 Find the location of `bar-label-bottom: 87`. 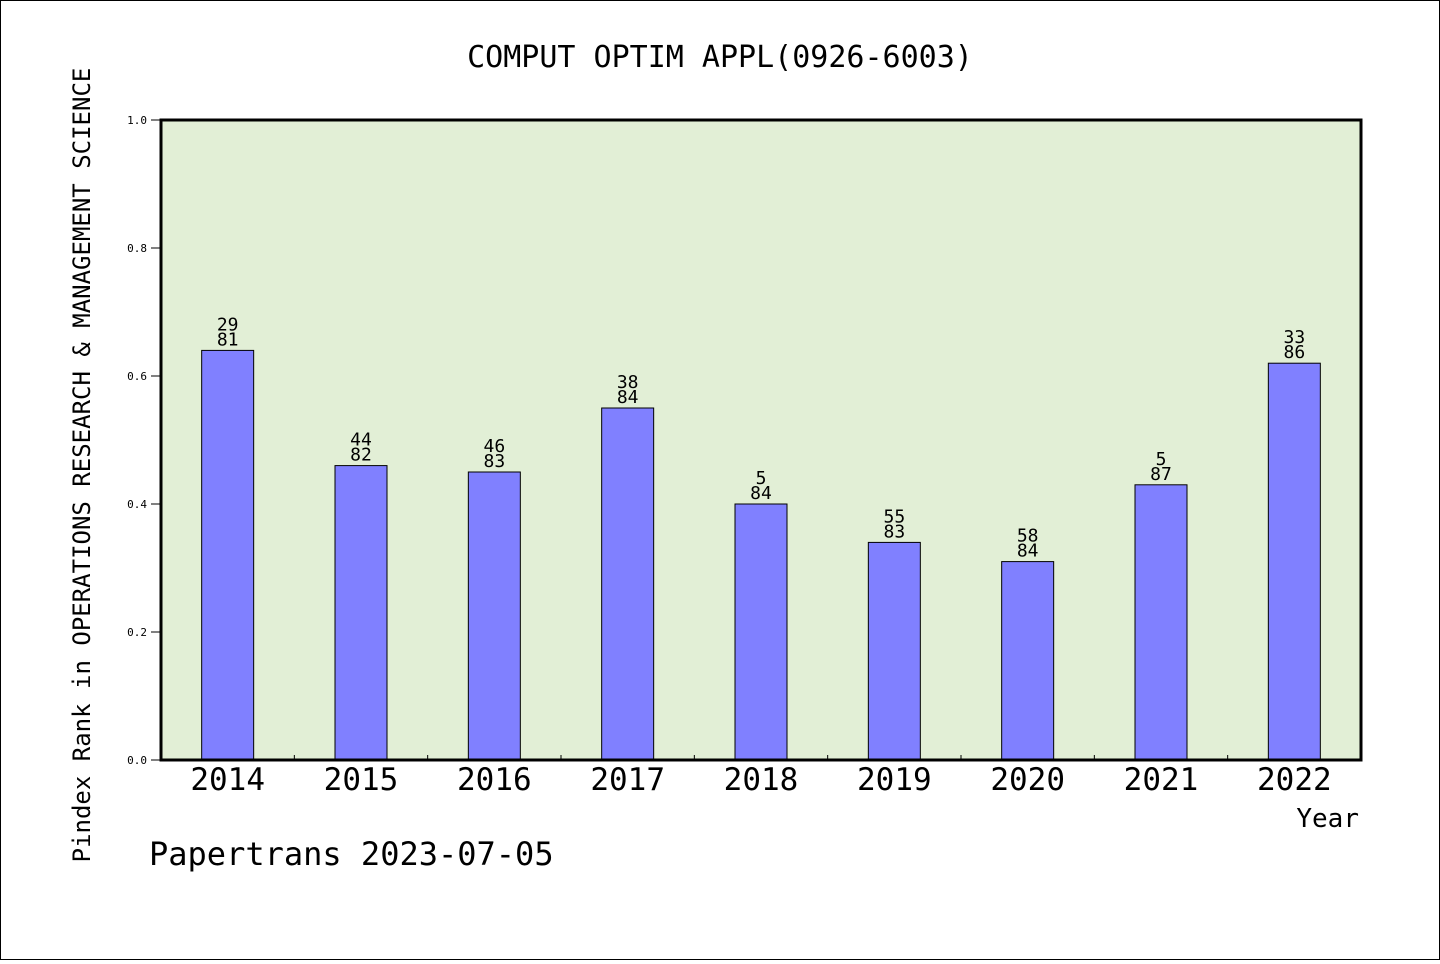

bar-label-bottom: 87 is located at coordinates (1161, 474).